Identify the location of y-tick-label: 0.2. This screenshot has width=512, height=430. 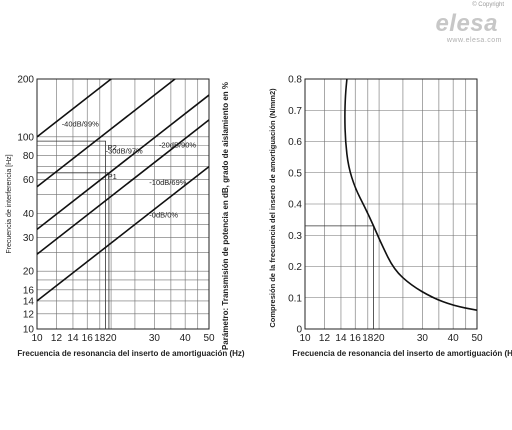
(295, 267).